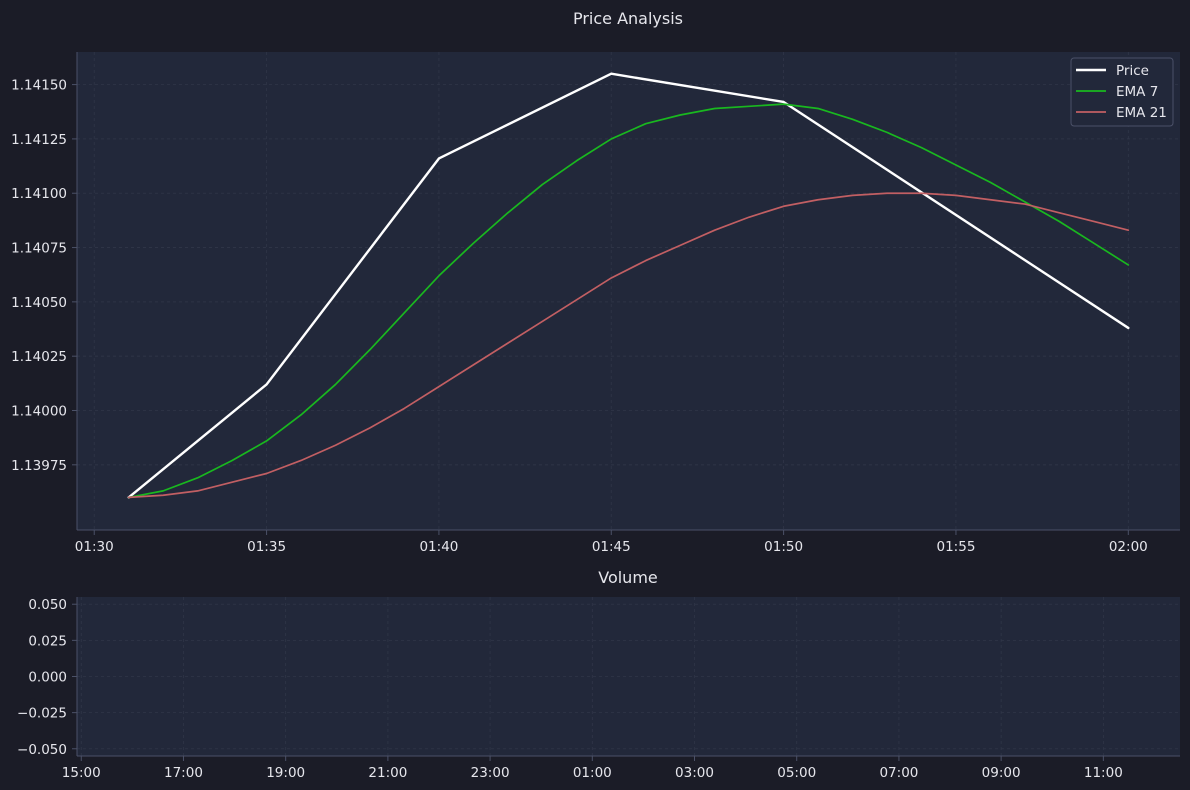  Describe the element at coordinates (694, 773) in the screenshot. I see `volume-x-tick-label: 03:00` at that location.